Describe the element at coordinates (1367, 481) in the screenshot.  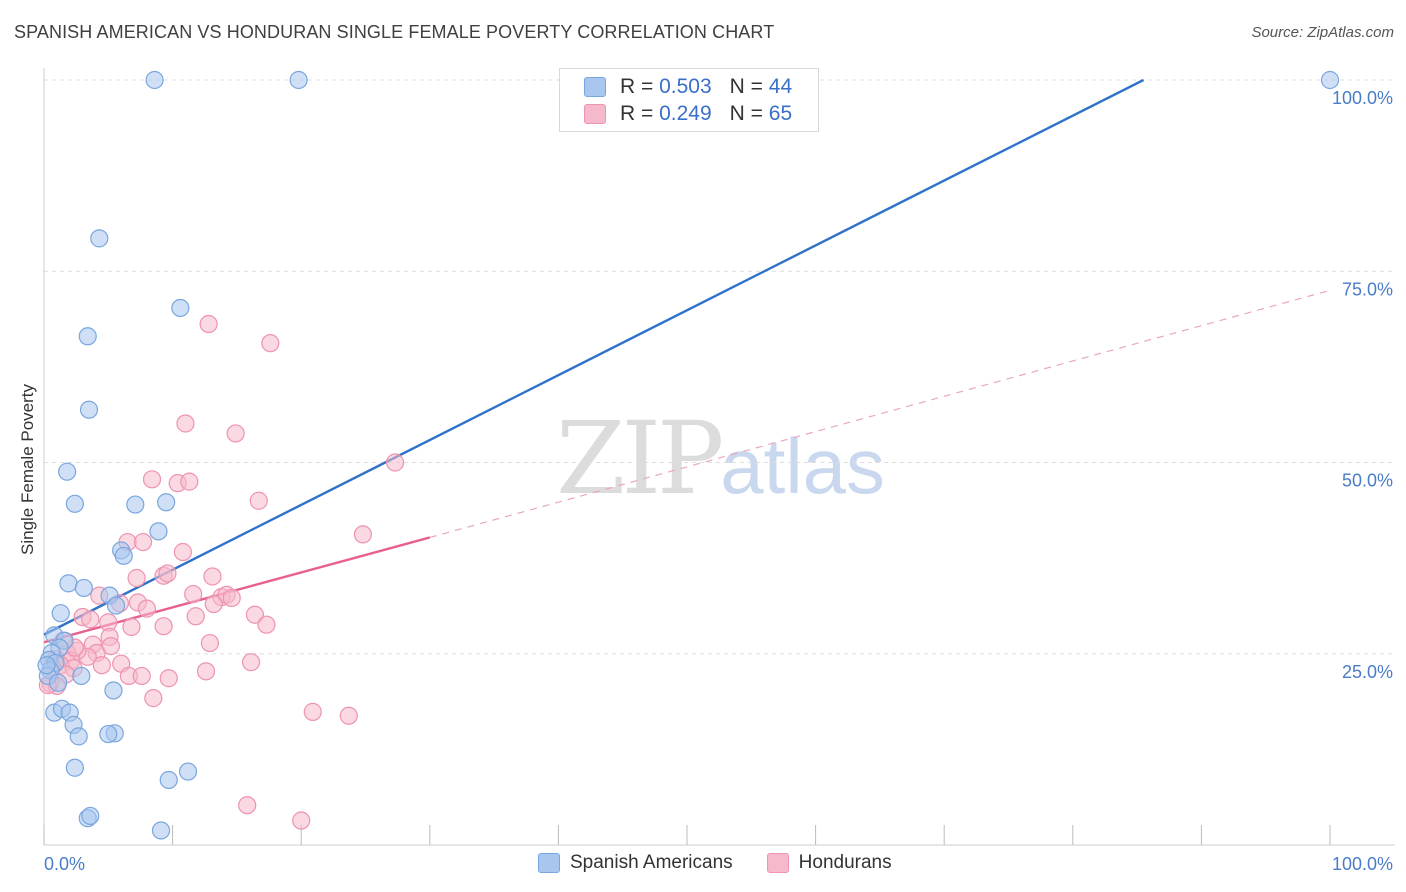
I see `y-tick-label: 50.0%` at that location.